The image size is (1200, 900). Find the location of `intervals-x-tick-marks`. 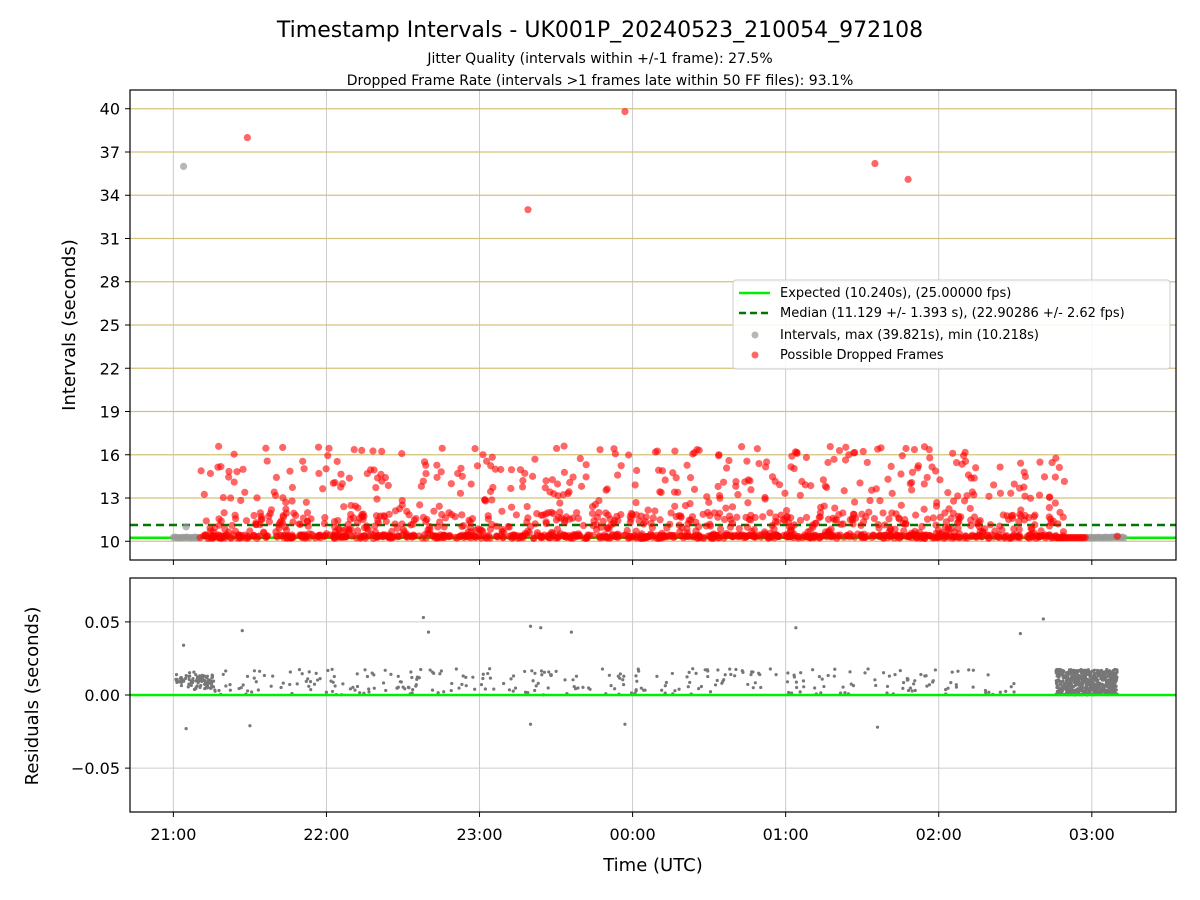

intervals-x-tick-marks is located at coordinates (632, 562).